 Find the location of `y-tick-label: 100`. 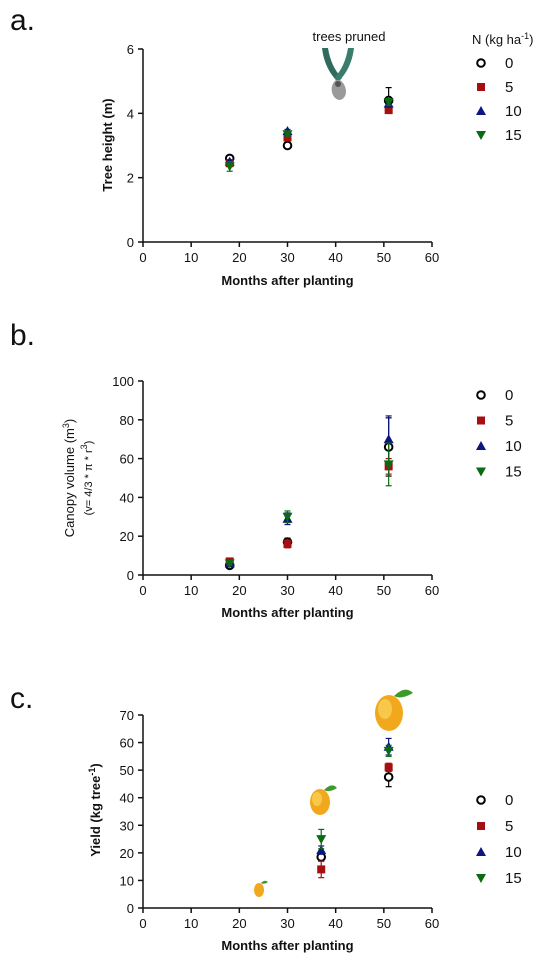

y-tick-label: 100 is located at coordinates (123, 381).